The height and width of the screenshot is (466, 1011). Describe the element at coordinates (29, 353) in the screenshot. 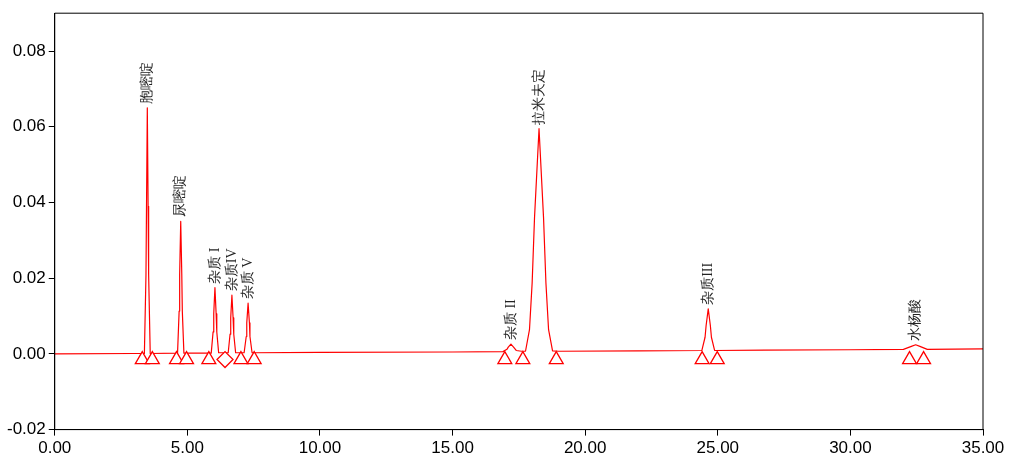

I see `y-tick-label: 0.00` at that location.